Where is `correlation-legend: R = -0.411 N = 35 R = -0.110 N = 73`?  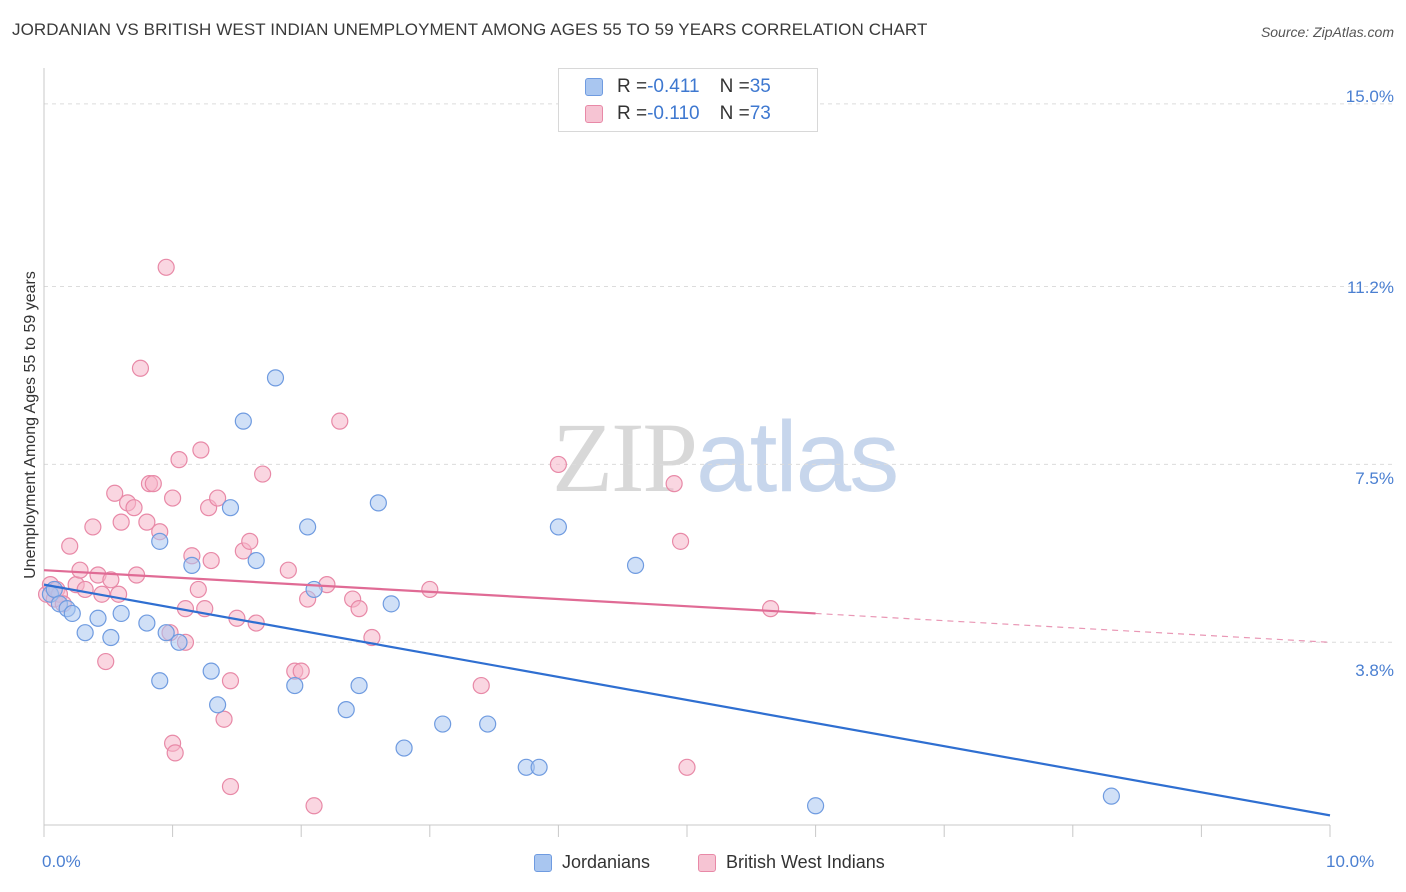 correlation-legend: R = -0.411 N = 35 R = -0.110 N = 73 is located at coordinates (688, 100).